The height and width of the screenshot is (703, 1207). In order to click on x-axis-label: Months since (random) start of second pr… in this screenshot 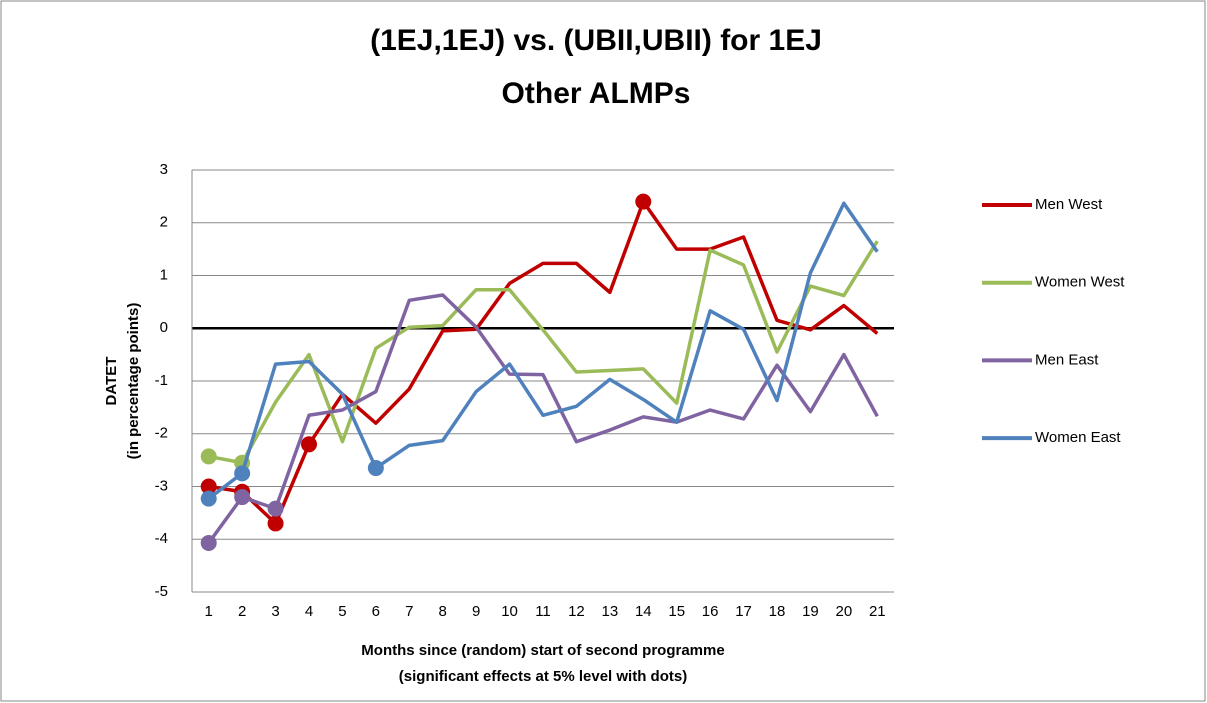, I will do `click(542, 650)`.